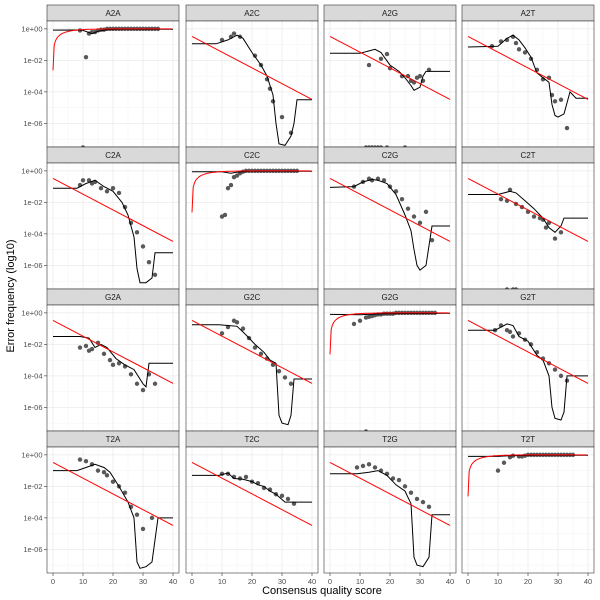 Image resolution: width=600 pixels, height=600 pixels. I want to click on facet-panel-g2t: G2T, so click(528, 360).